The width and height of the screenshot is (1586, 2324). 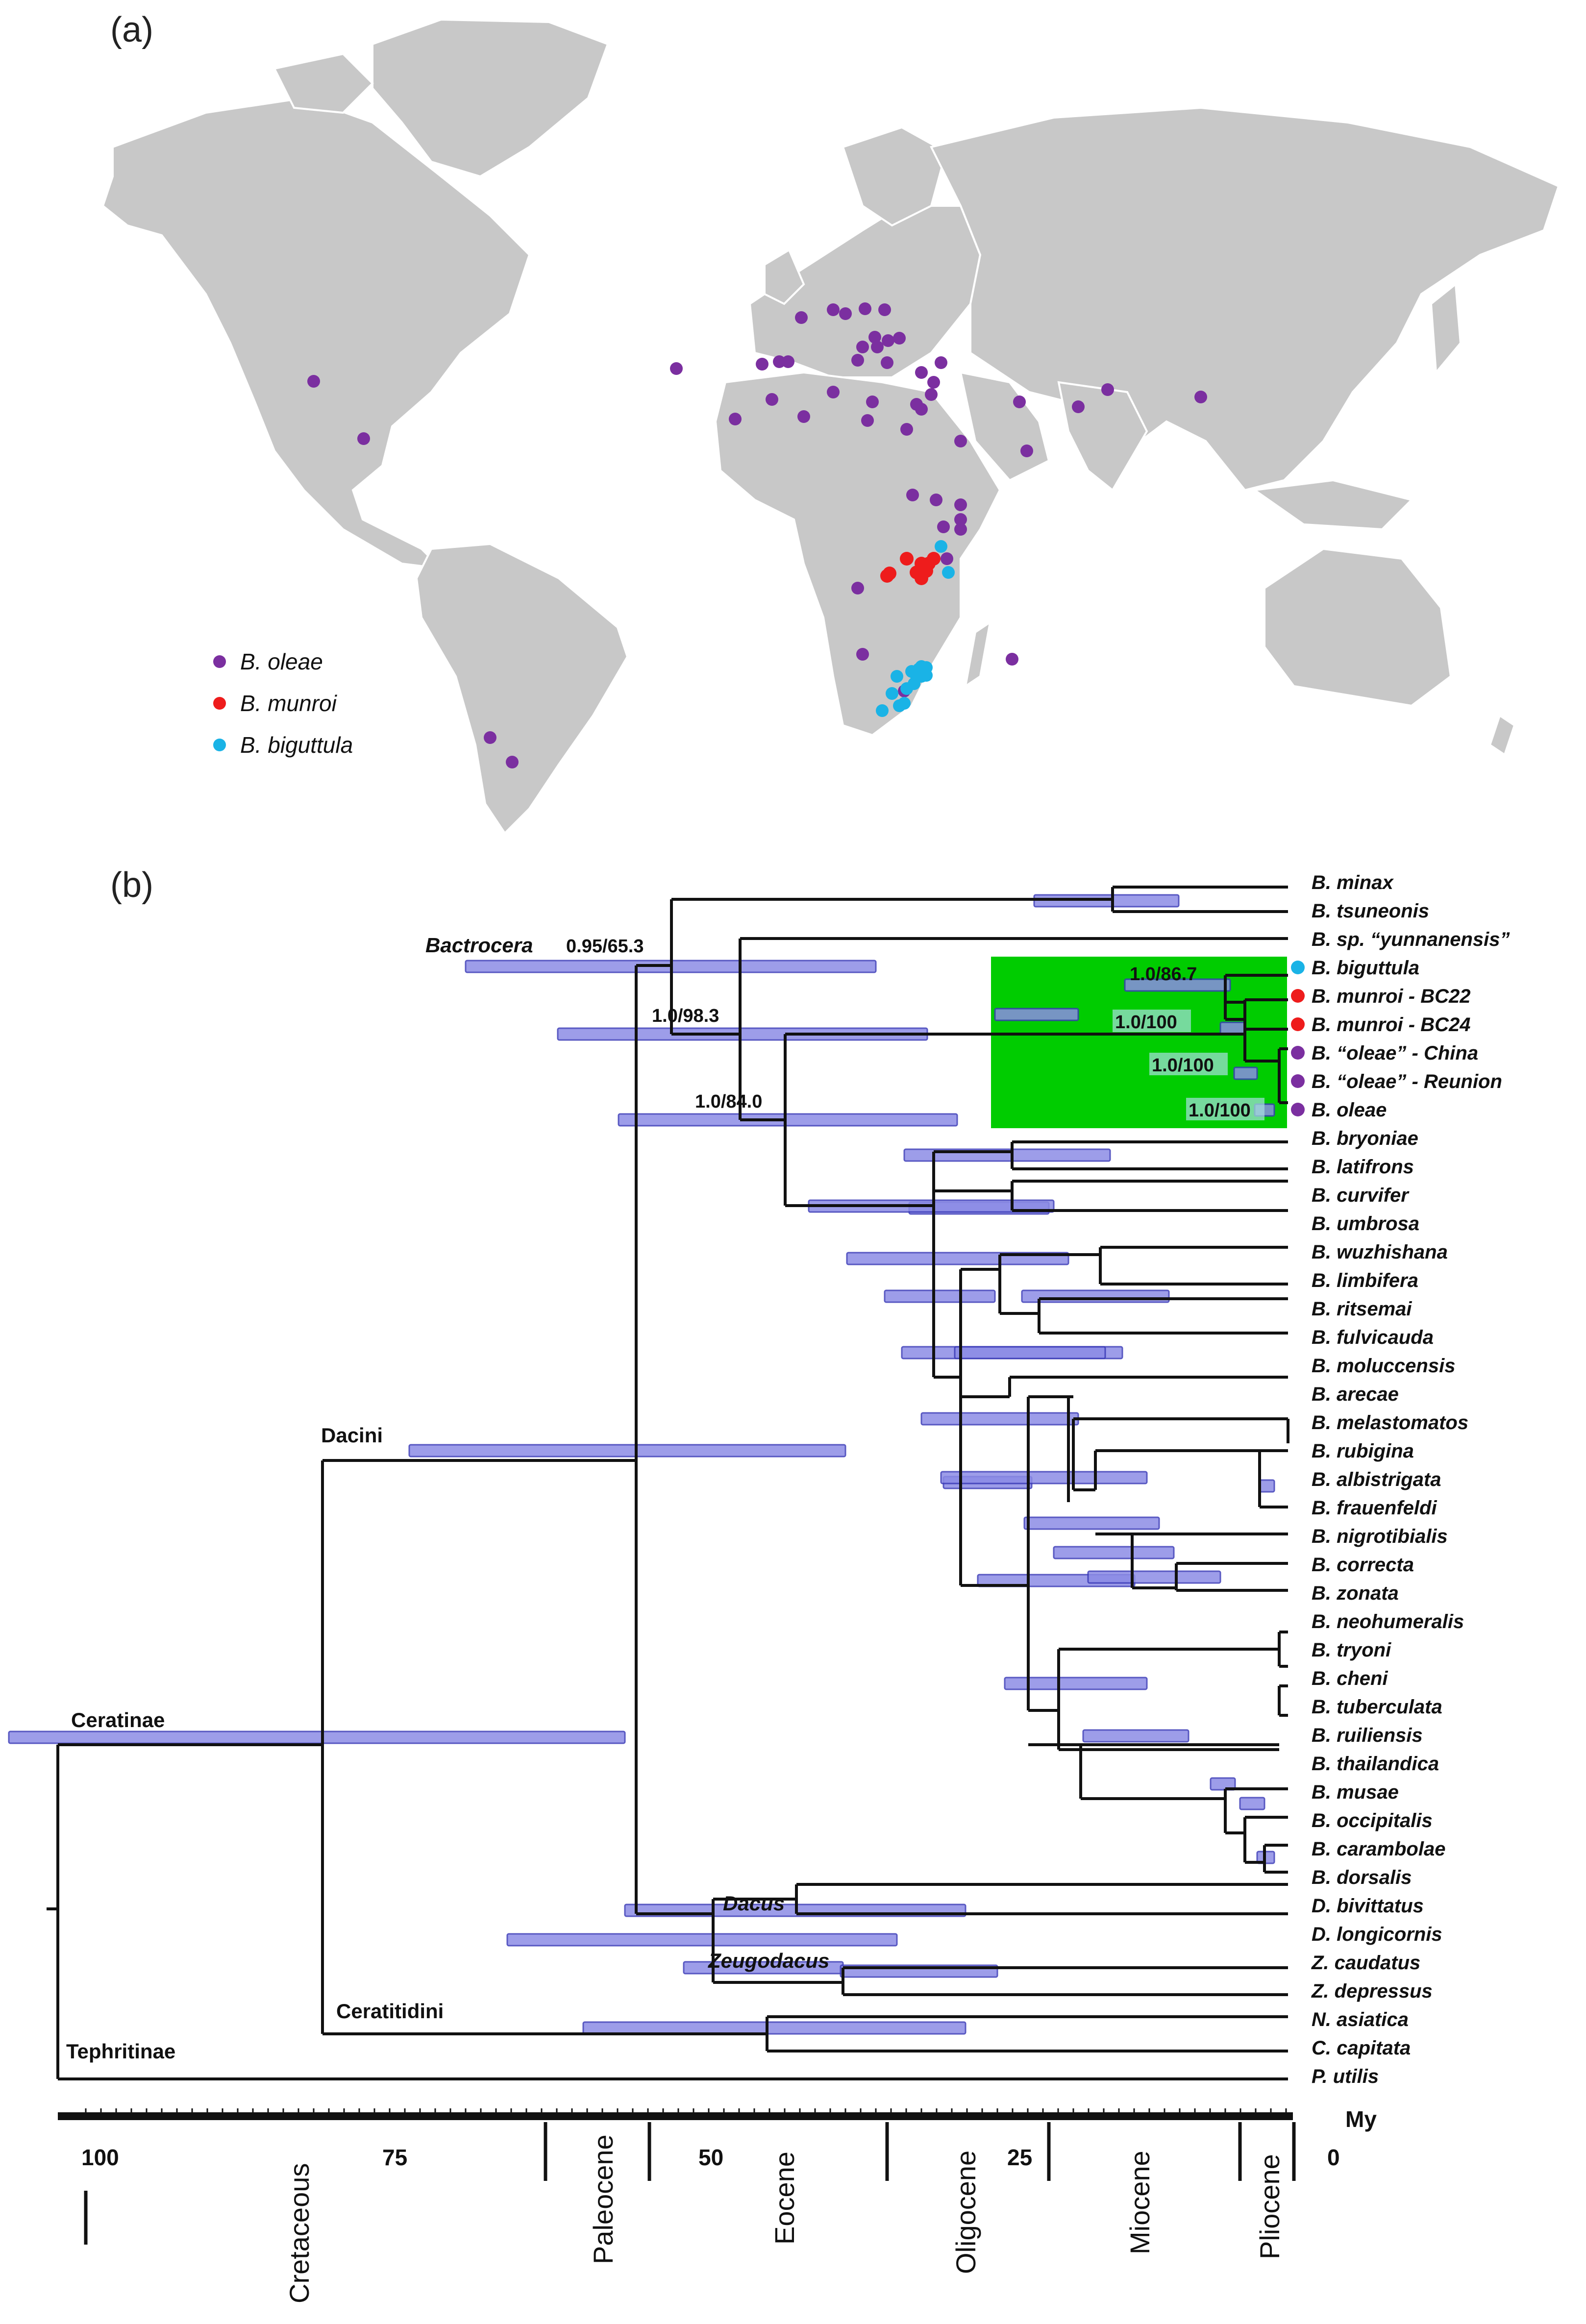 I want to click on panel-a-label: (a), so click(x=131, y=29).